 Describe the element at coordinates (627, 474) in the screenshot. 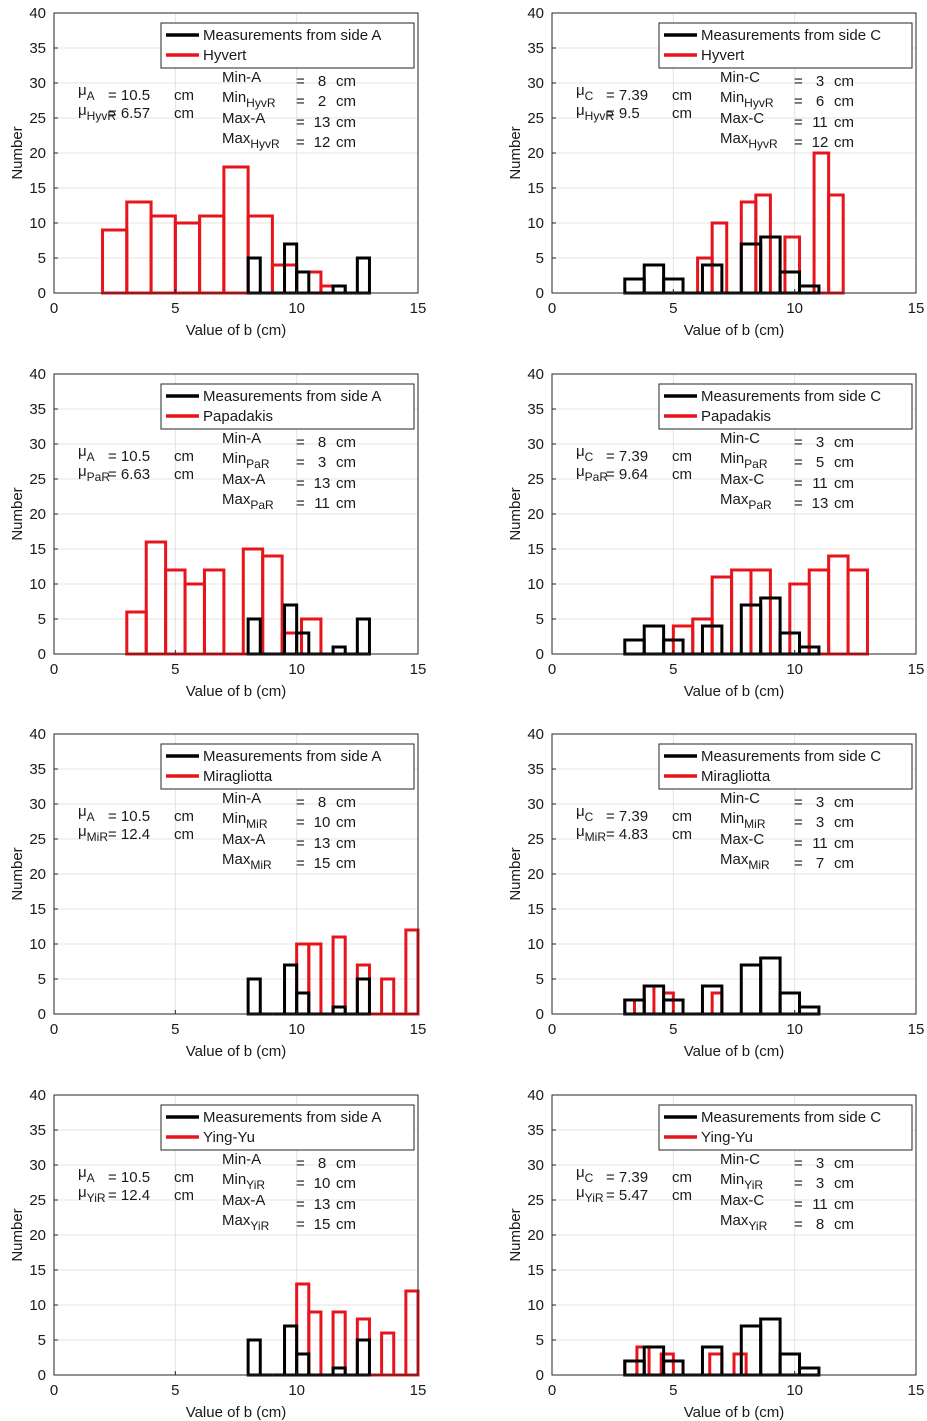

I see `mean-method-value: = 9.64` at that location.